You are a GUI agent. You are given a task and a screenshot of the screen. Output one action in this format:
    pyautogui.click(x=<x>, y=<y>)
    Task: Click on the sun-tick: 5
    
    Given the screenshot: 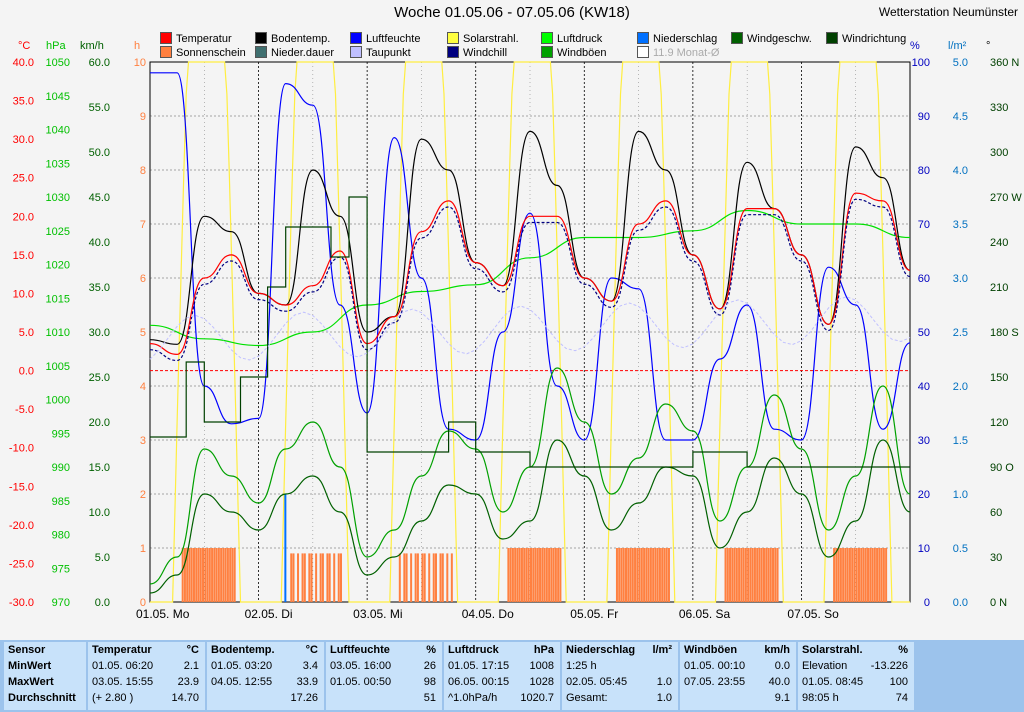 What is the action you would take?
    pyautogui.click(x=143, y=333)
    